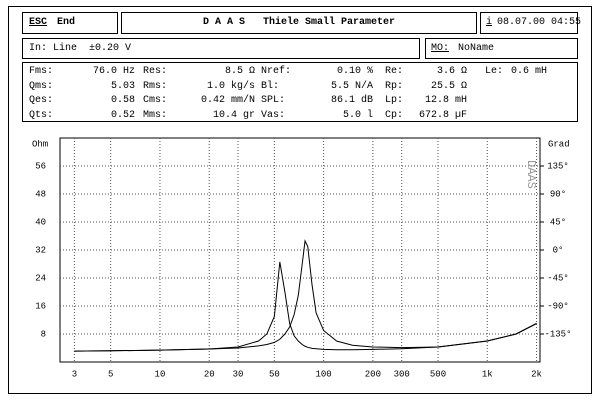 This screenshot has height=400, width=600. Describe the element at coordinates (558, 250) in the screenshot. I see `y2-tick-label: 0°` at that location.